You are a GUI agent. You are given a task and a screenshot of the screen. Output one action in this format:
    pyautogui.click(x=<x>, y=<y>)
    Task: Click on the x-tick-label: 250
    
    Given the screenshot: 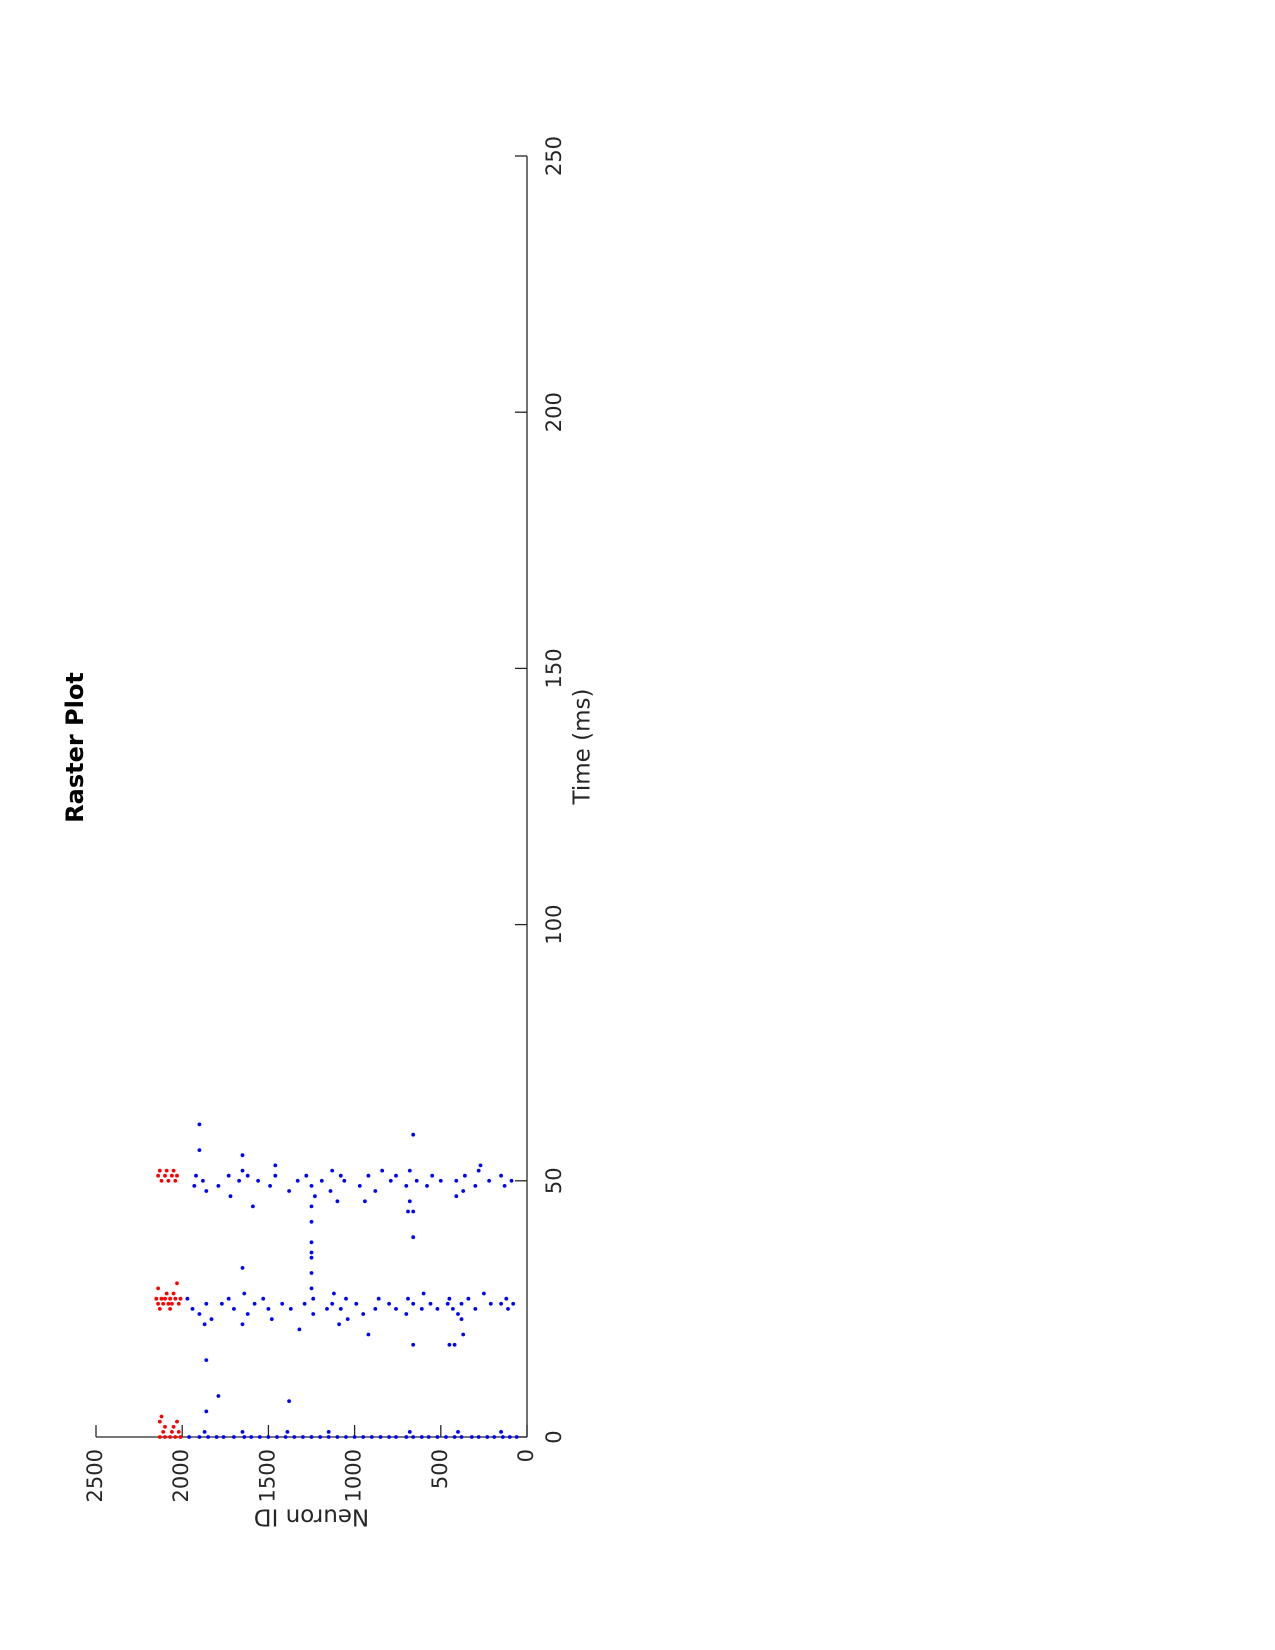 What is the action you would take?
    pyautogui.click(x=554, y=156)
    